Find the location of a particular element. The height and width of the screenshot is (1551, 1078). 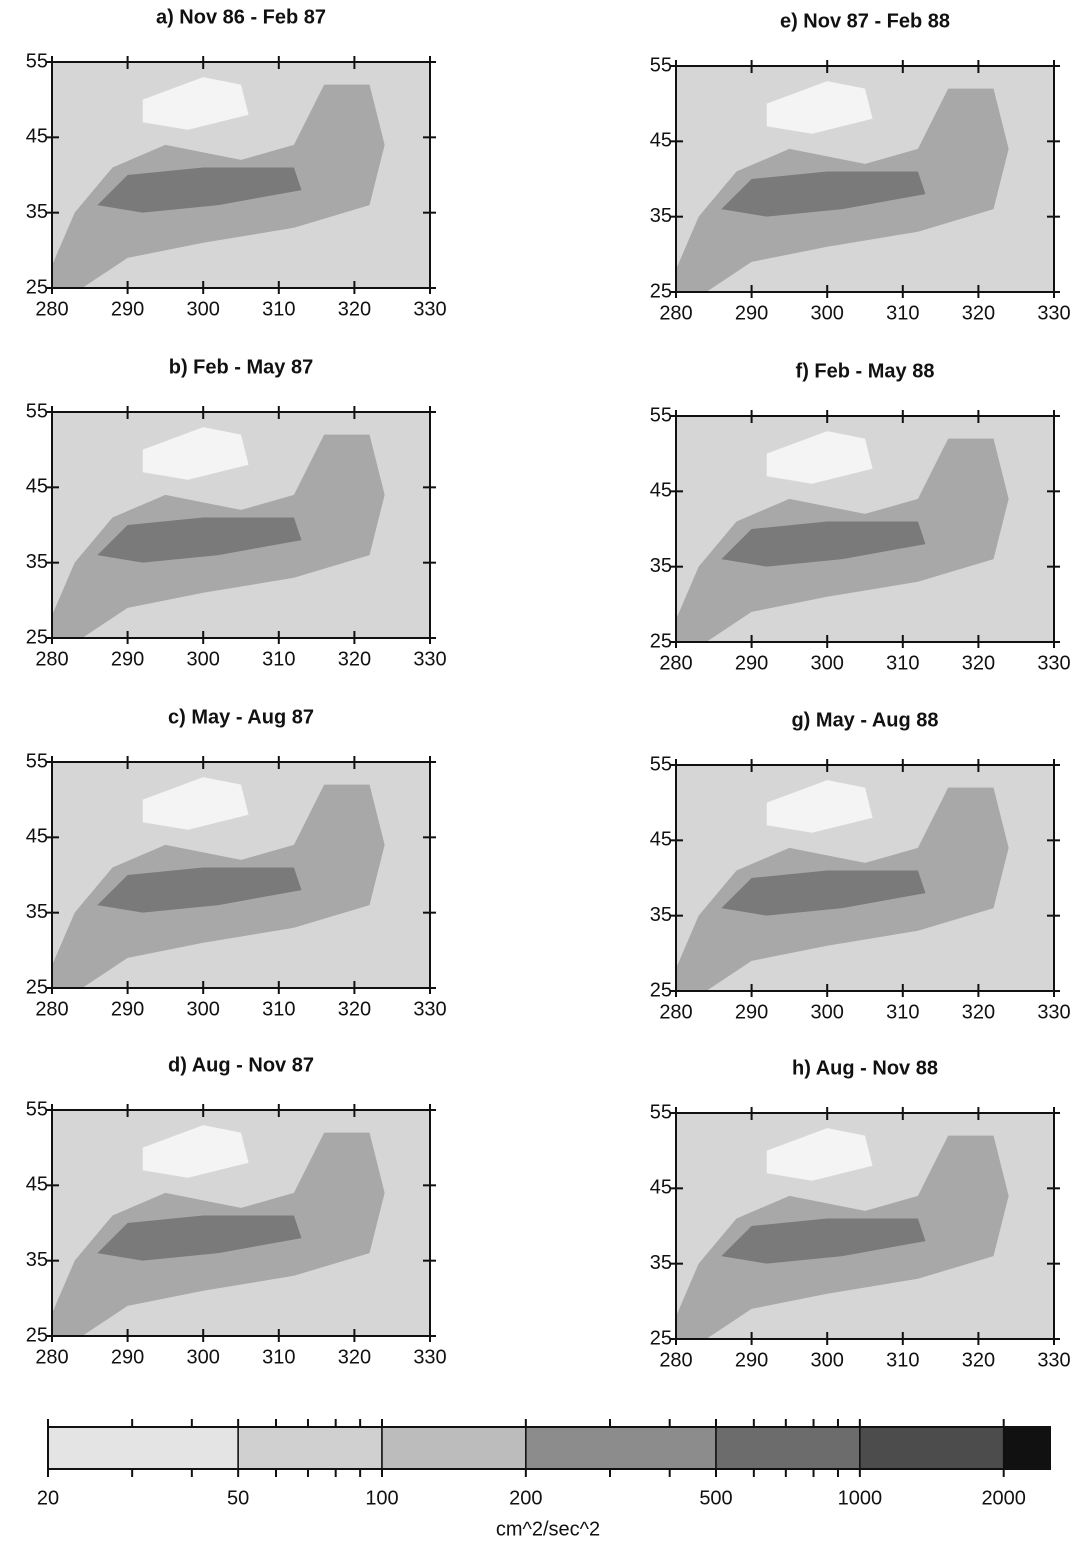

panel-title: e) Nov 87 - Feb 88 is located at coordinates (865, 21).